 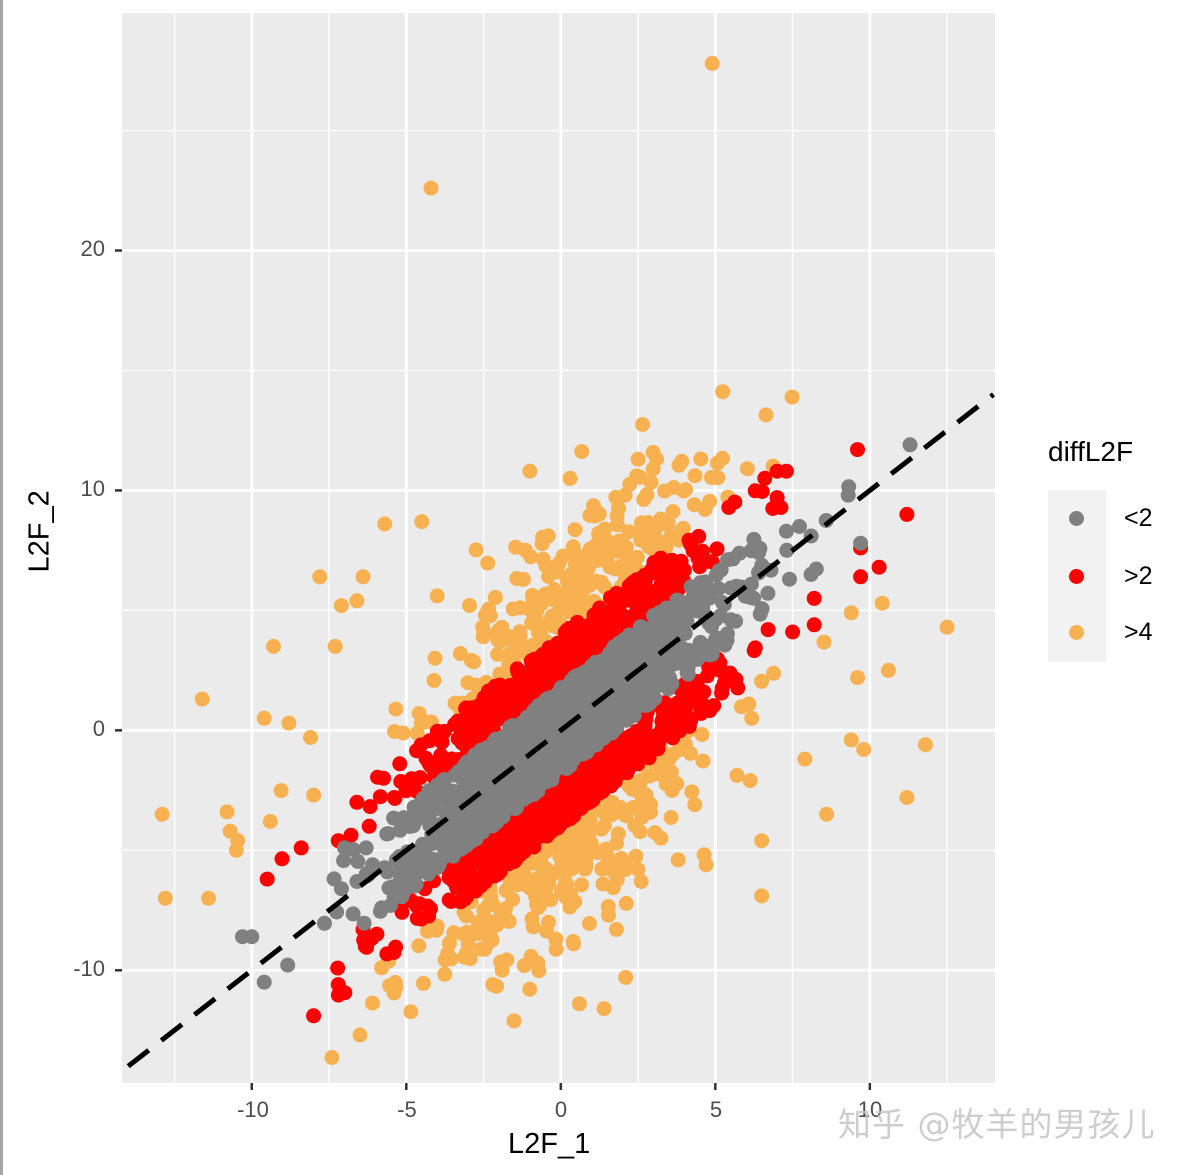 I want to click on x-tick-label: 10, so click(x=870, y=1109).